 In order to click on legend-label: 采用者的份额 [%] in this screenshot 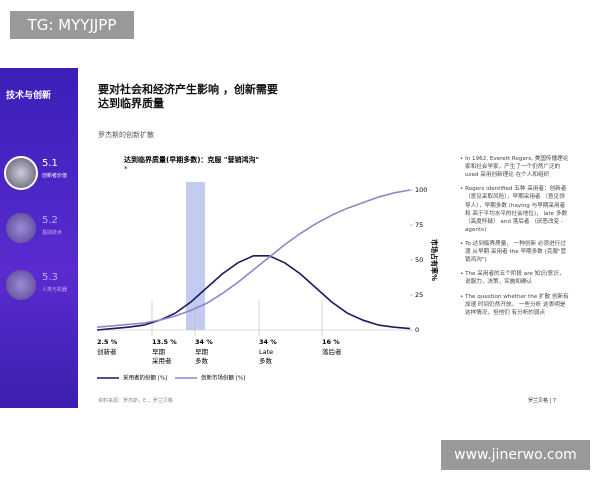, I will do `click(145, 378)`.